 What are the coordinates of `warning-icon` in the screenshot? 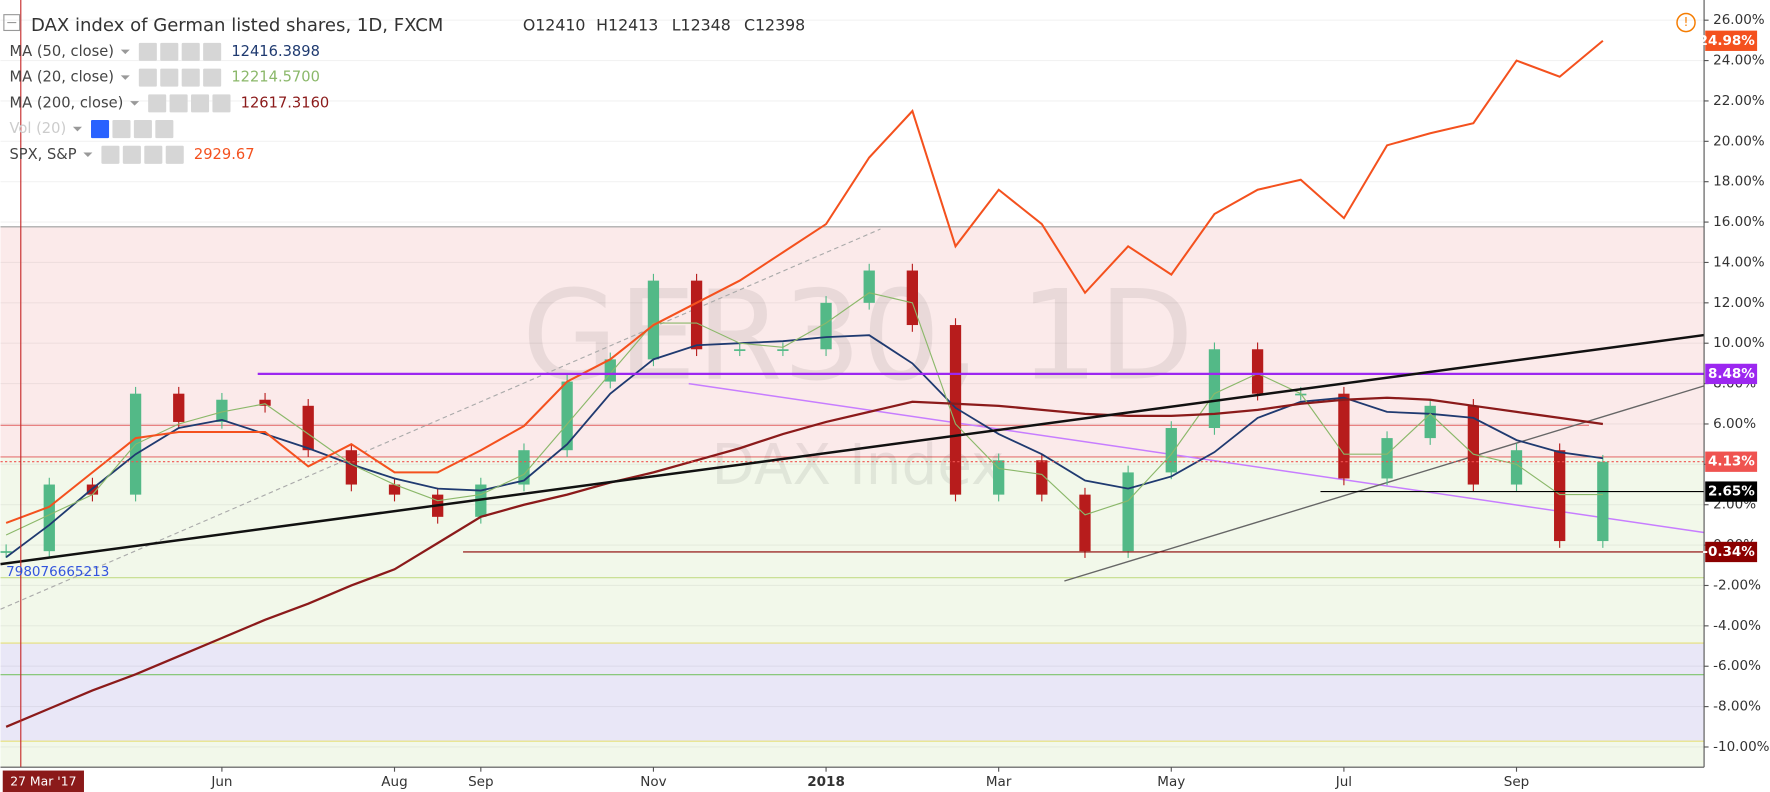 It's located at (1686, 22).